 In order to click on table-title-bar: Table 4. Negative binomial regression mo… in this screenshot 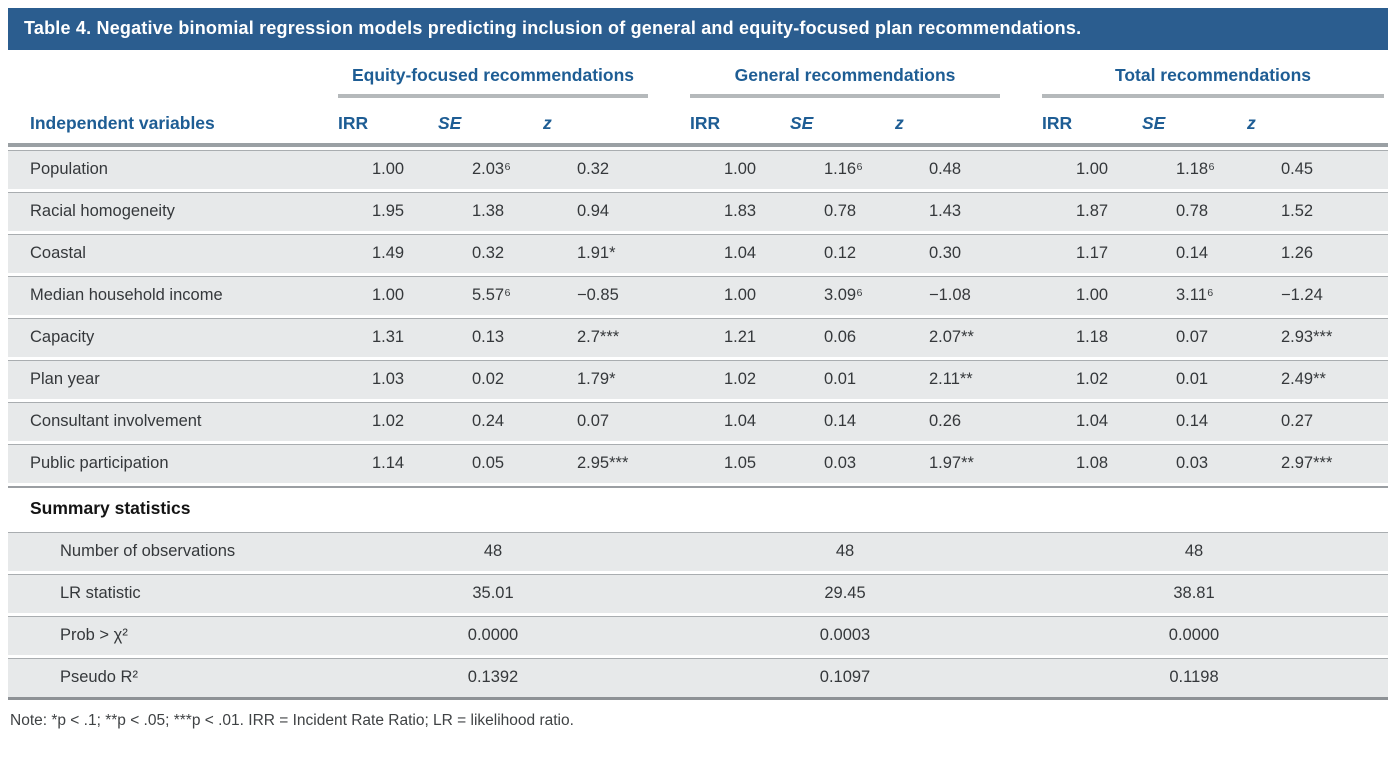, I will do `click(698, 29)`.